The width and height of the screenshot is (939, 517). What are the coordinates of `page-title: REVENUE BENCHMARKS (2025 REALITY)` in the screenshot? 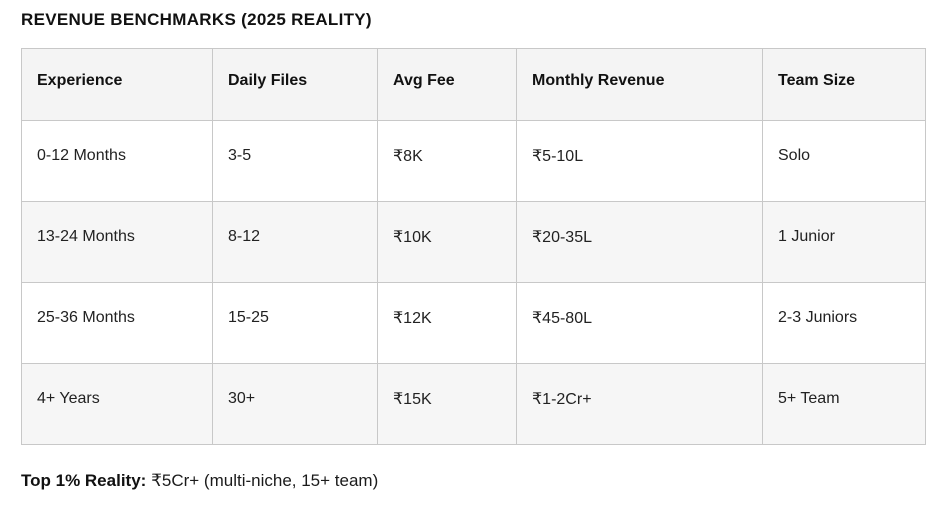 It's located at (196, 19).